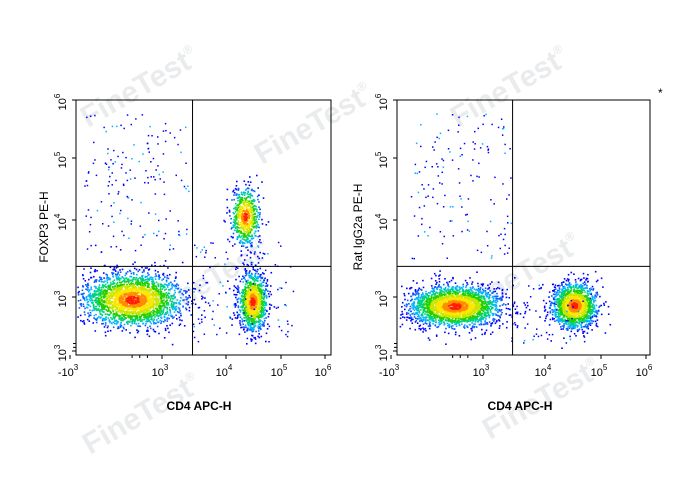  Describe the element at coordinates (141, 414) in the screenshot. I see `watermark-text: FineTest®` at that location.